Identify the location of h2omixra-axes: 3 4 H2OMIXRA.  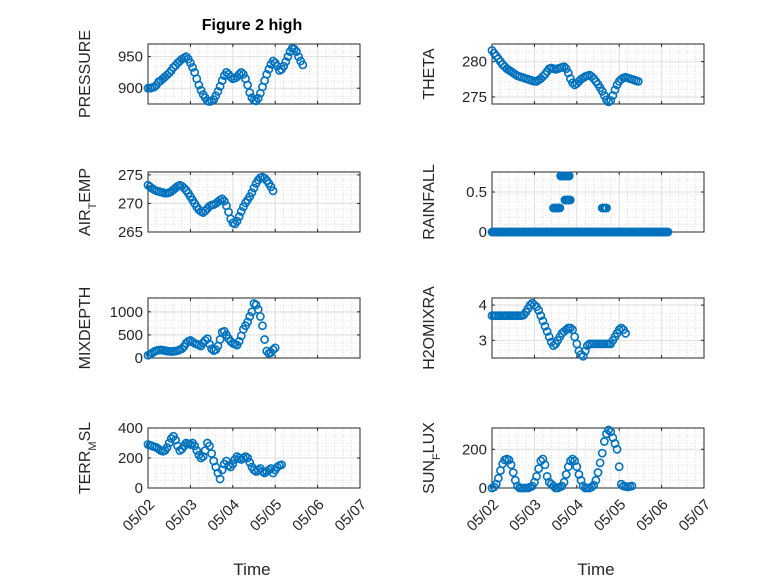
(563, 328).